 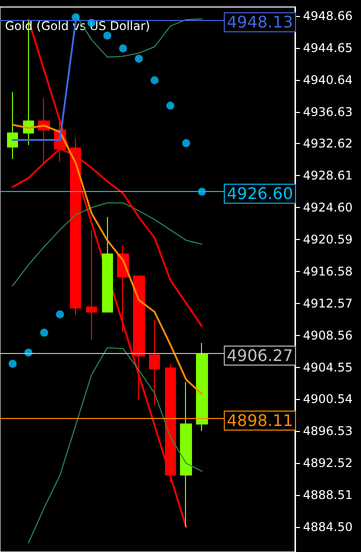 What do you see at coordinates (259, 194) in the screenshot?
I see `ref-line-label: 4926.60` at bounding box center [259, 194].